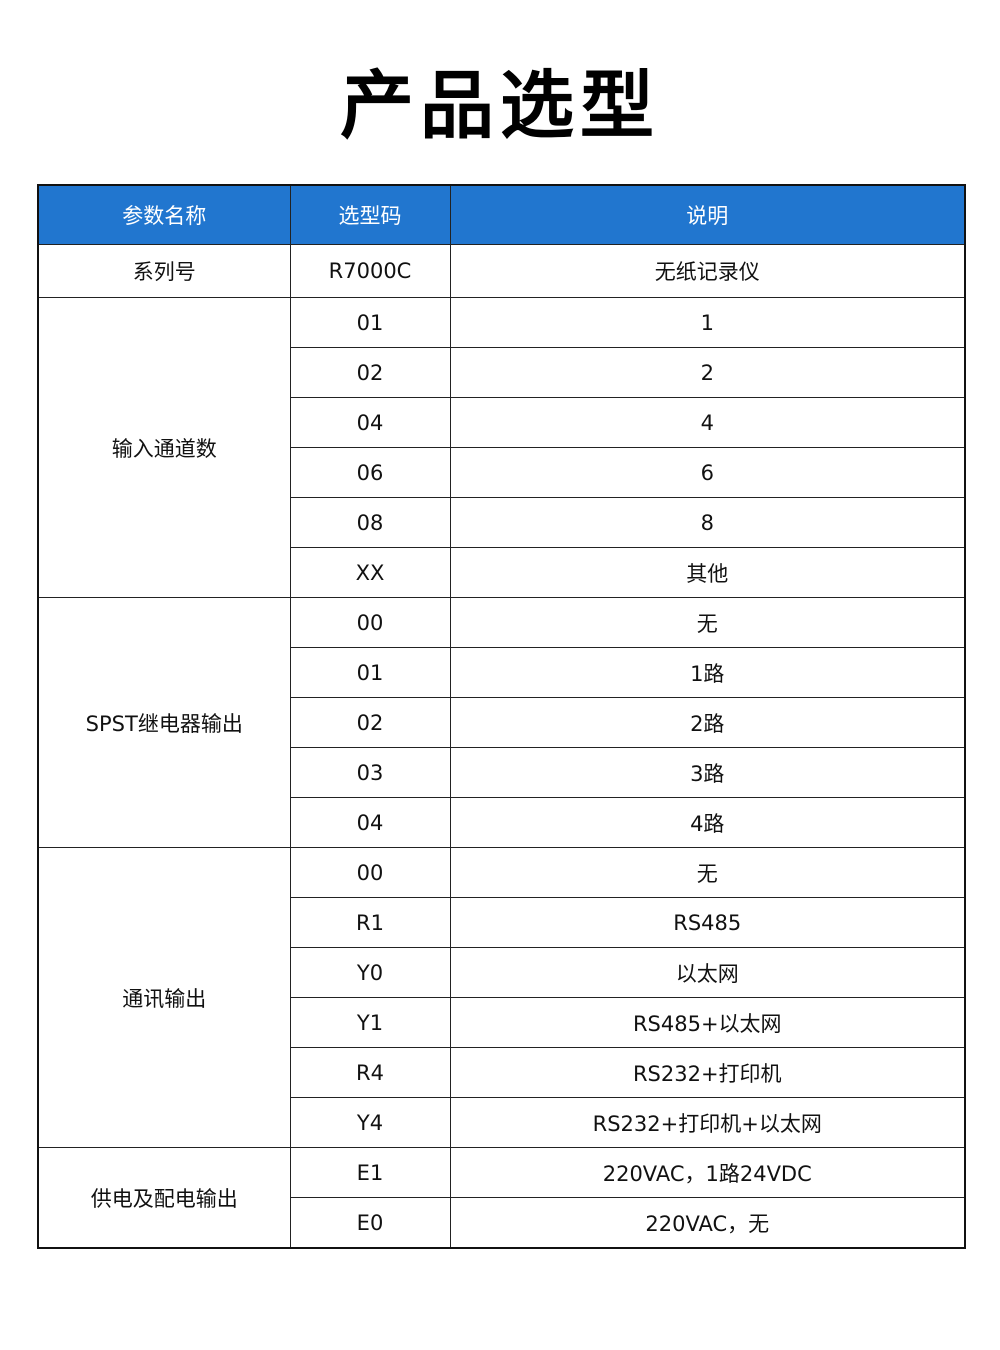  I want to click on table-row: Y4 RS232+打印机+以太网, so click(502, 1122).